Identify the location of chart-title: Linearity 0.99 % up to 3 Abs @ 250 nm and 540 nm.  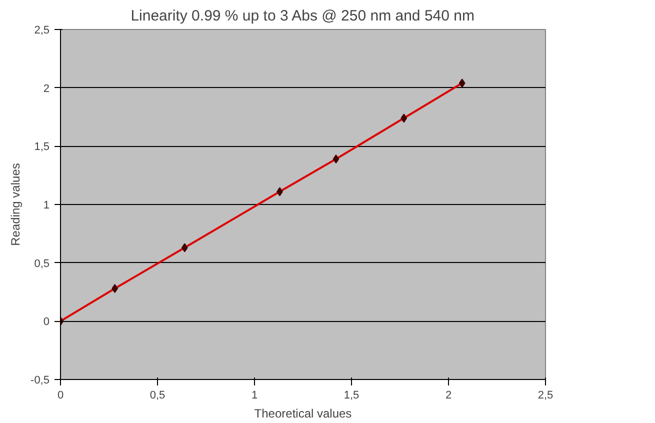
(302, 16).